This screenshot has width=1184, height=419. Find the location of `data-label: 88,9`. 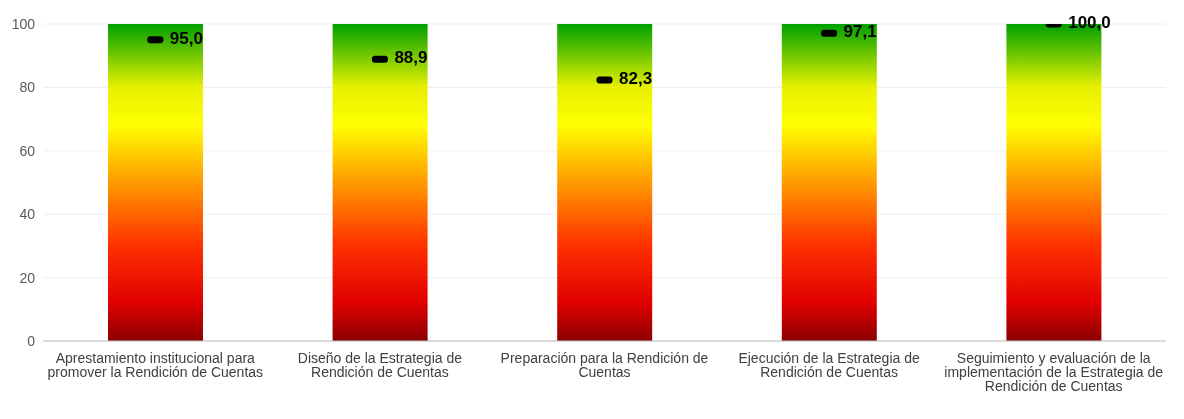

data-label: 88,9 is located at coordinates (411, 58).